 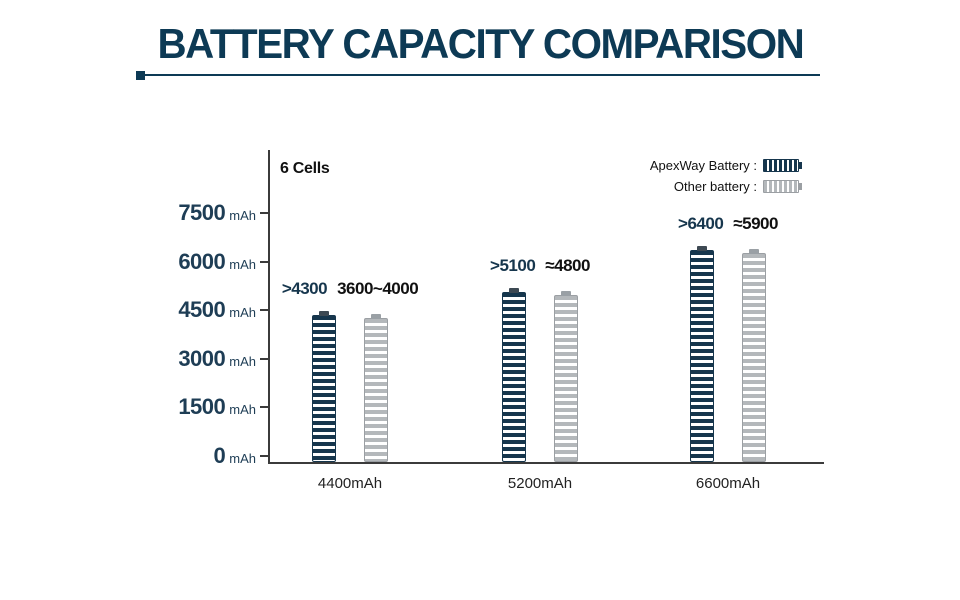 I want to click on y-tick-label: 7500 mAh, so click(x=217, y=212).